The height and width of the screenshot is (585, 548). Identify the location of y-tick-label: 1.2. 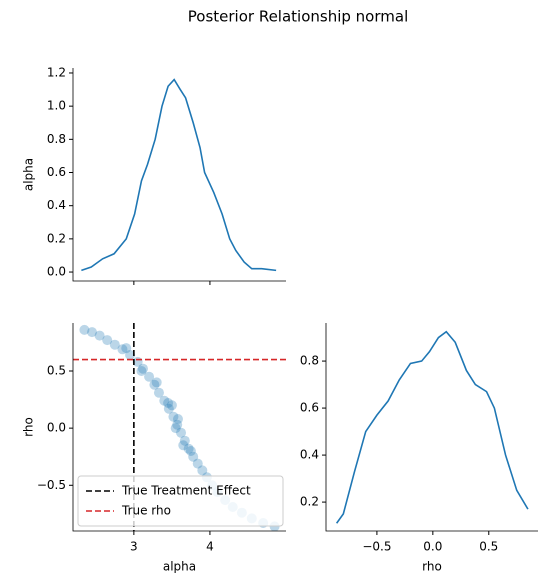
(56, 72).